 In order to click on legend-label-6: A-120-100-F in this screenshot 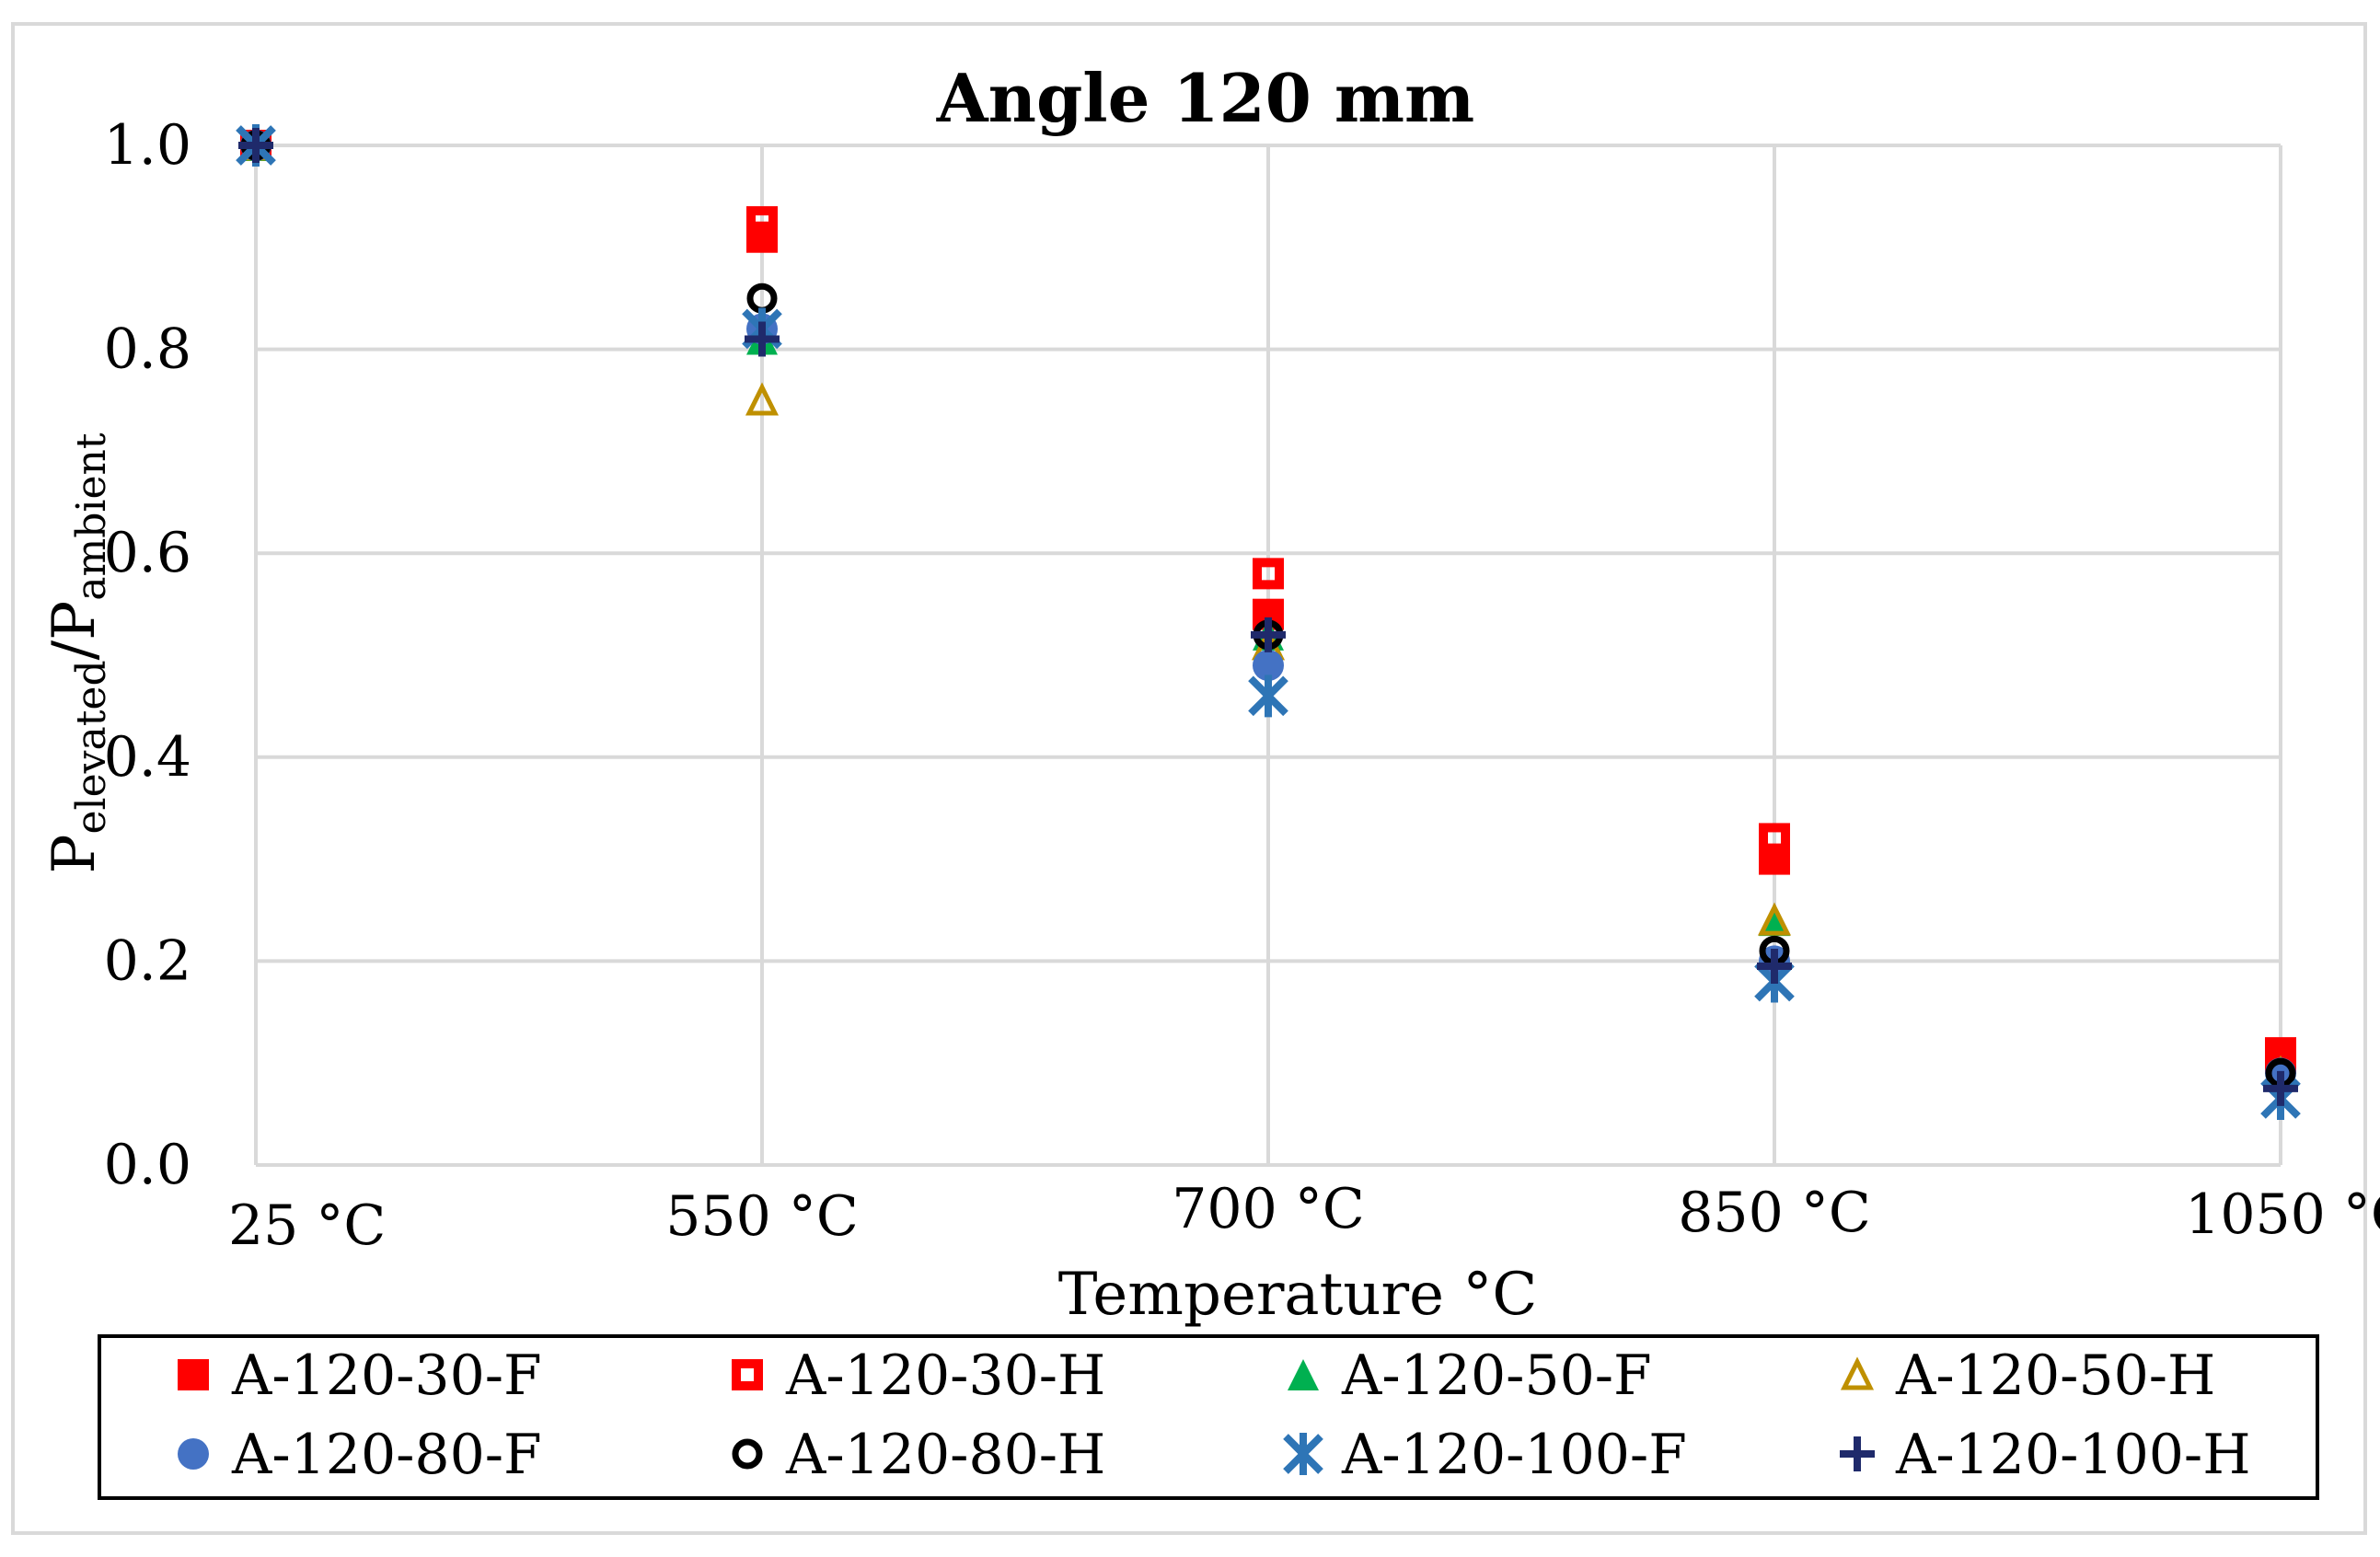, I will do `click(1514, 1455)`.